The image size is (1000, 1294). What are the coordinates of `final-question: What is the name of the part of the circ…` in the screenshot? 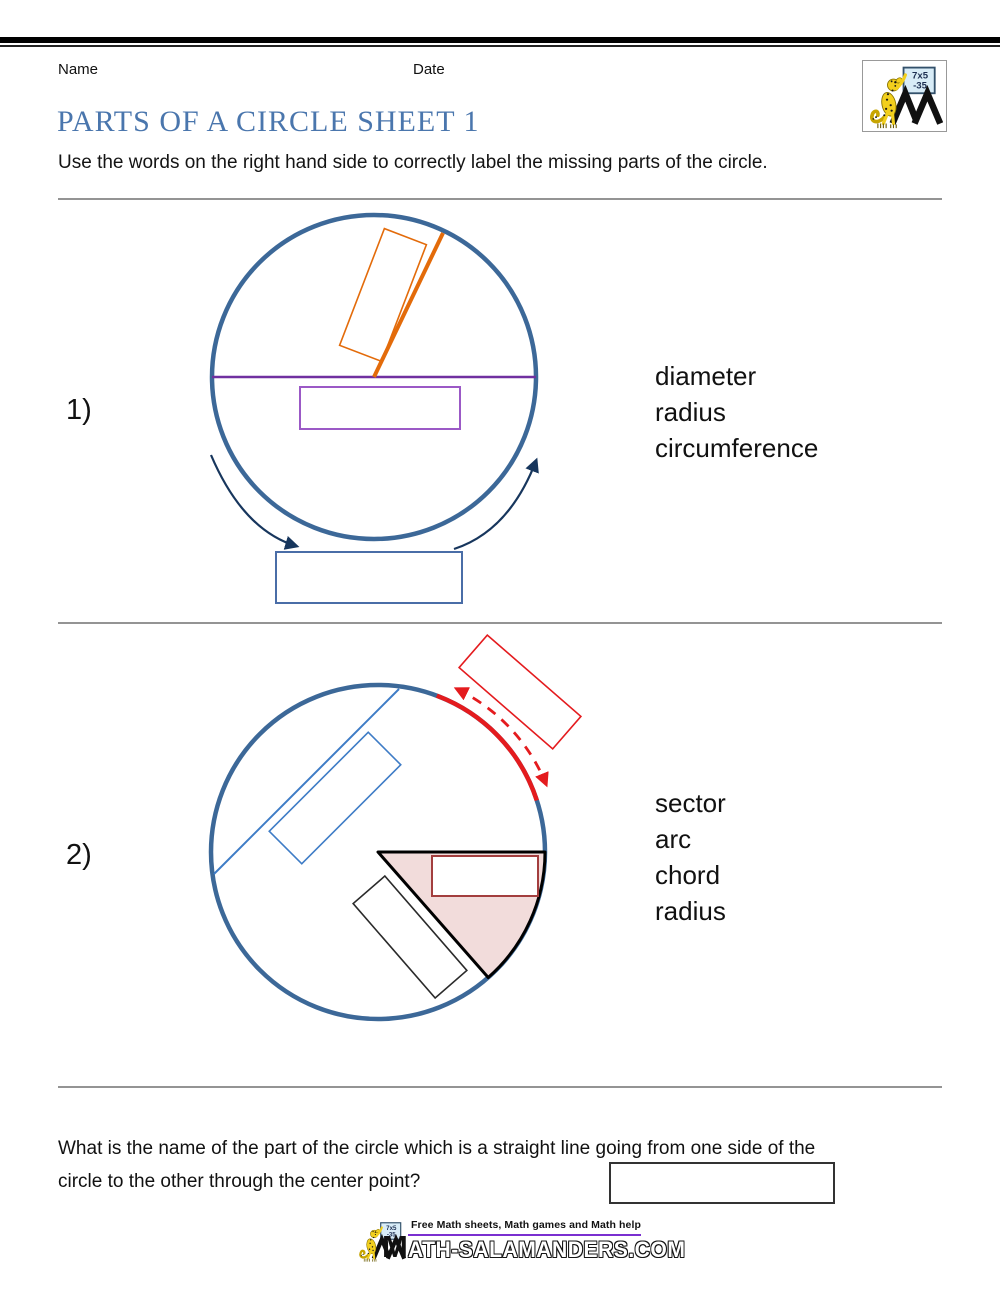 It's located at (436, 1165).